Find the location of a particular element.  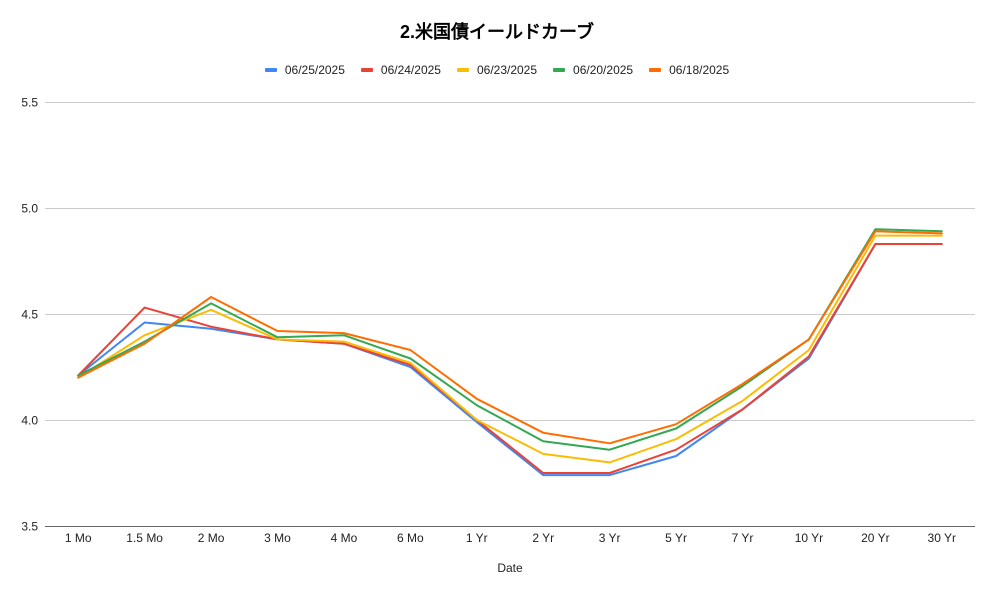

legend-item-06-20-2025: 06/20/2025 is located at coordinates (593, 70).